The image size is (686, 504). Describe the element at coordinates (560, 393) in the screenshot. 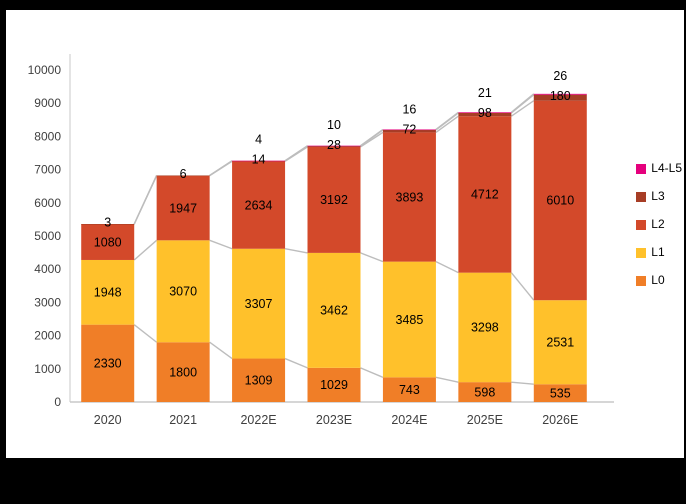

I see `segment-value-label: 535` at that location.